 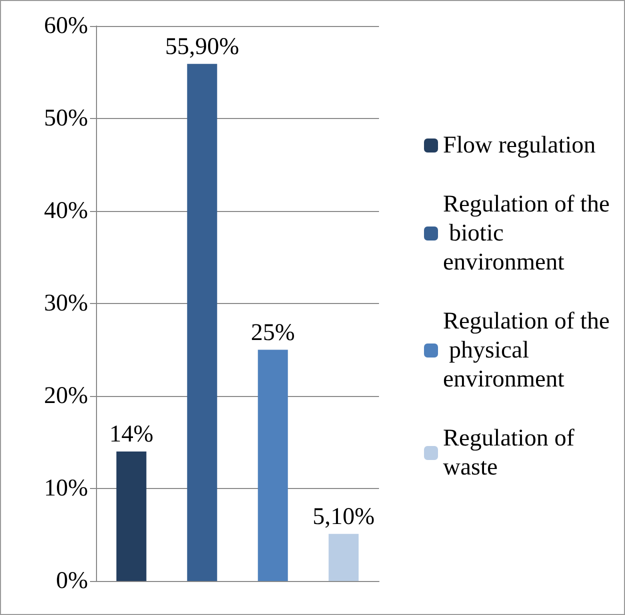 What do you see at coordinates (511, 453) in the screenshot?
I see `legend-label: Regulation of waste` at bounding box center [511, 453].